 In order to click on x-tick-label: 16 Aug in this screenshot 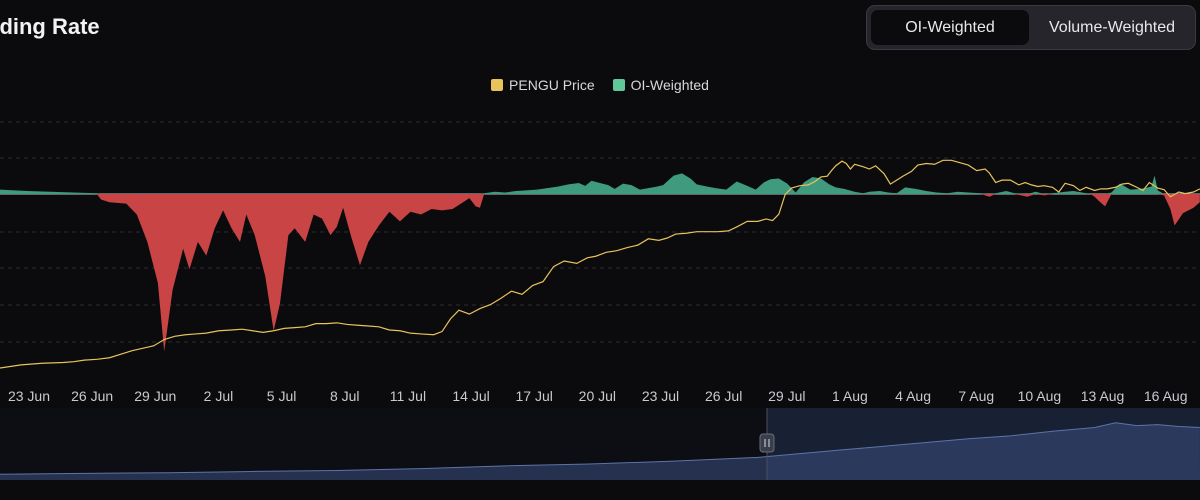, I will do `click(1166, 396)`.